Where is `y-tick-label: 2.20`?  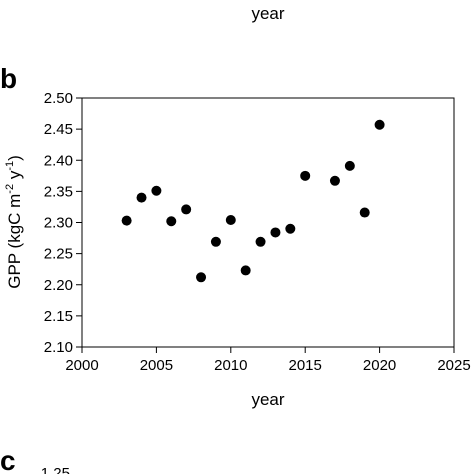 y-tick-label: 2.20 is located at coordinates (58, 285).